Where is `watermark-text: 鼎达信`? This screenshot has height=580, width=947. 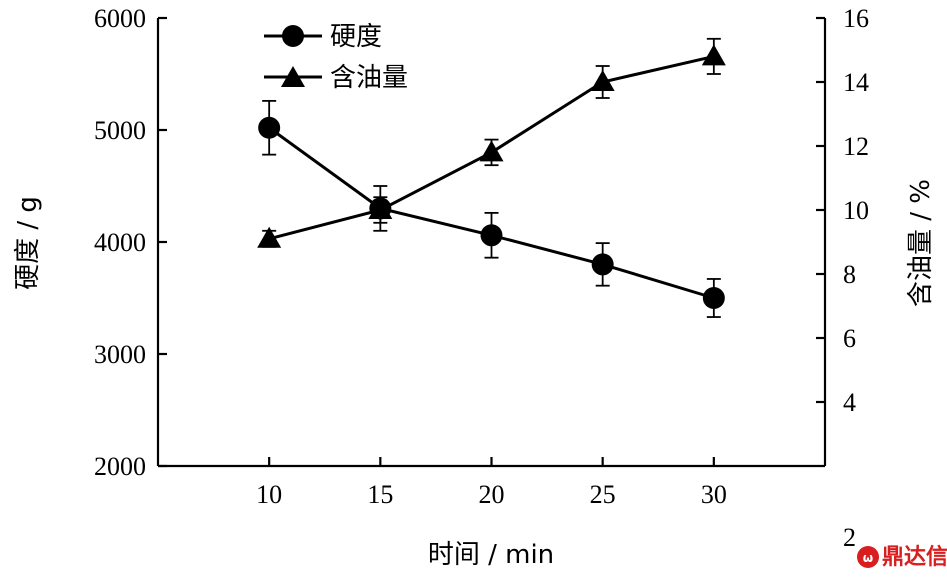 watermark-text: 鼎达信 is located at coordinates (914, 557).